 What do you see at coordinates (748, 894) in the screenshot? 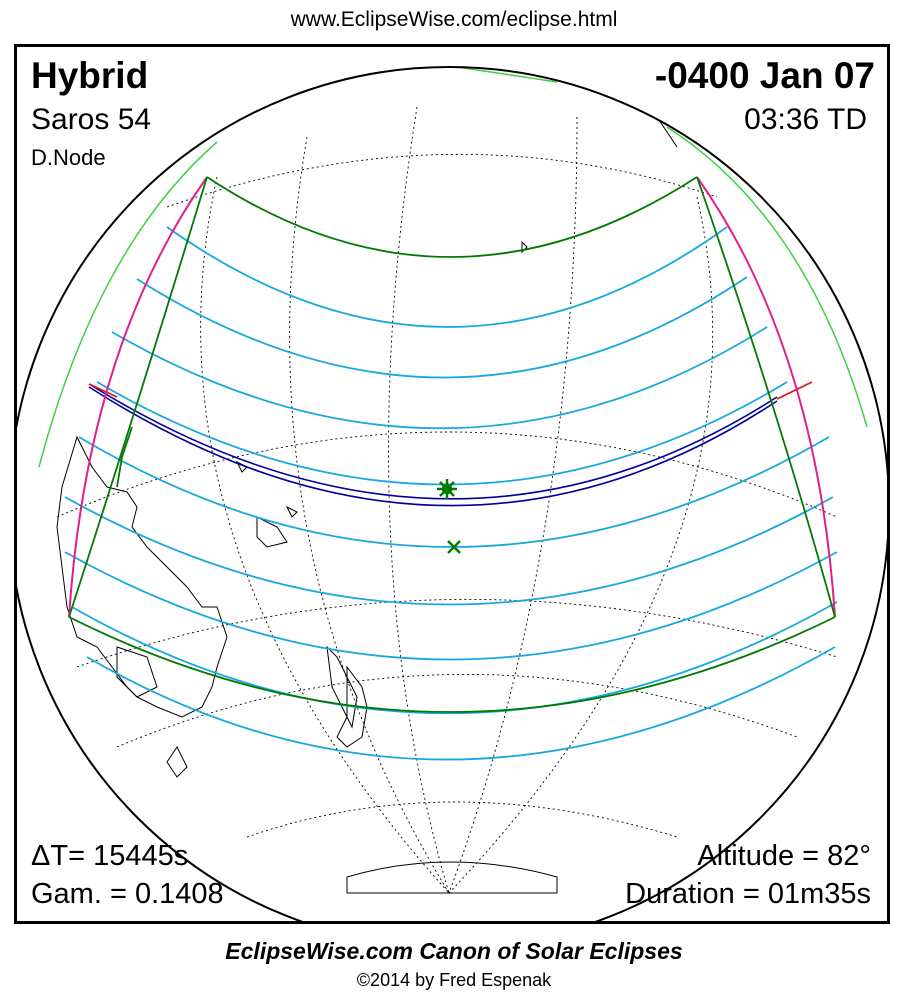
I see `duration-label: Duration = 01m35s` at bounding box center [748, 894].